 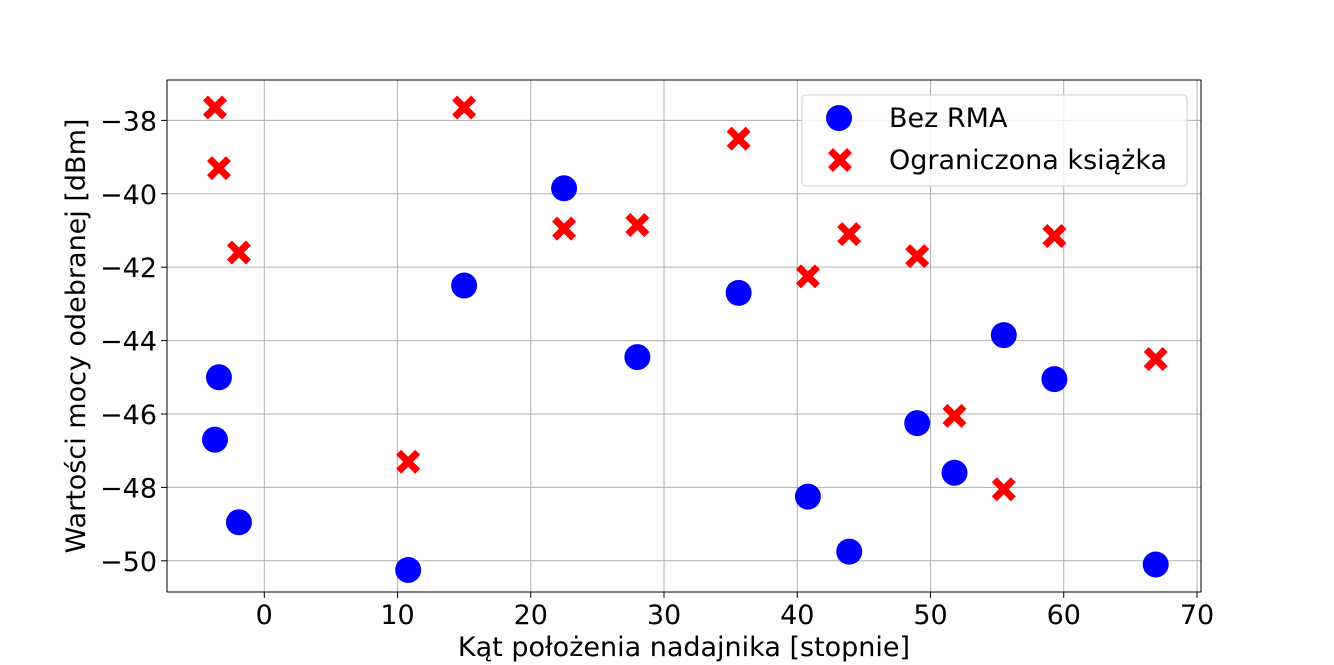 I want to click on y-tick-label: −50, so click(x=128, y=562).